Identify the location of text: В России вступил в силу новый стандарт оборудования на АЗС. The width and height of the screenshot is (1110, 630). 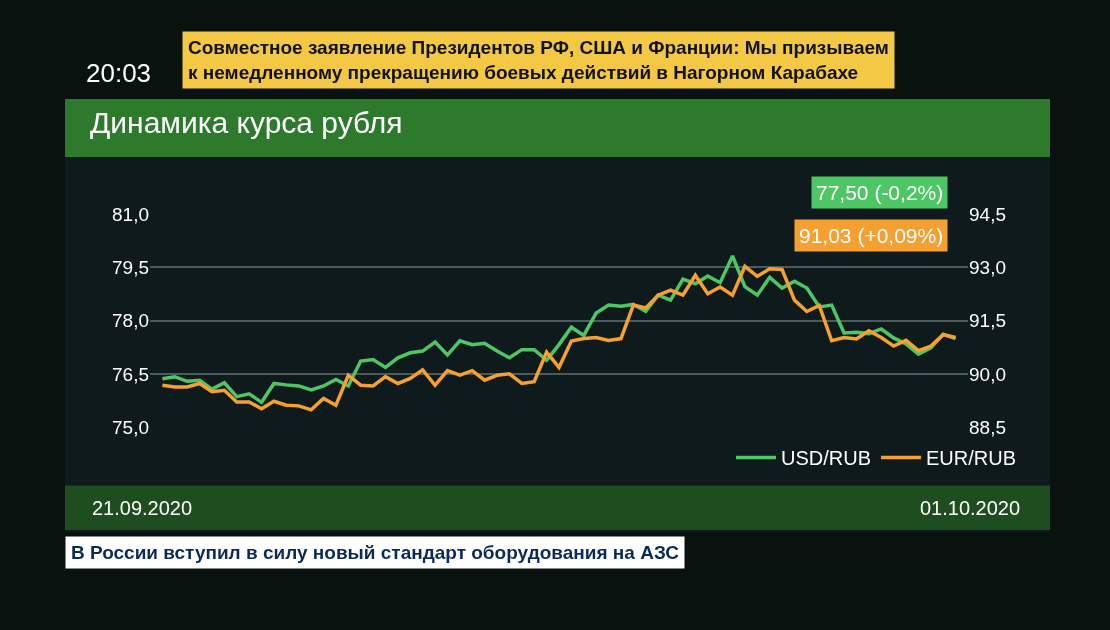
(375, 552).